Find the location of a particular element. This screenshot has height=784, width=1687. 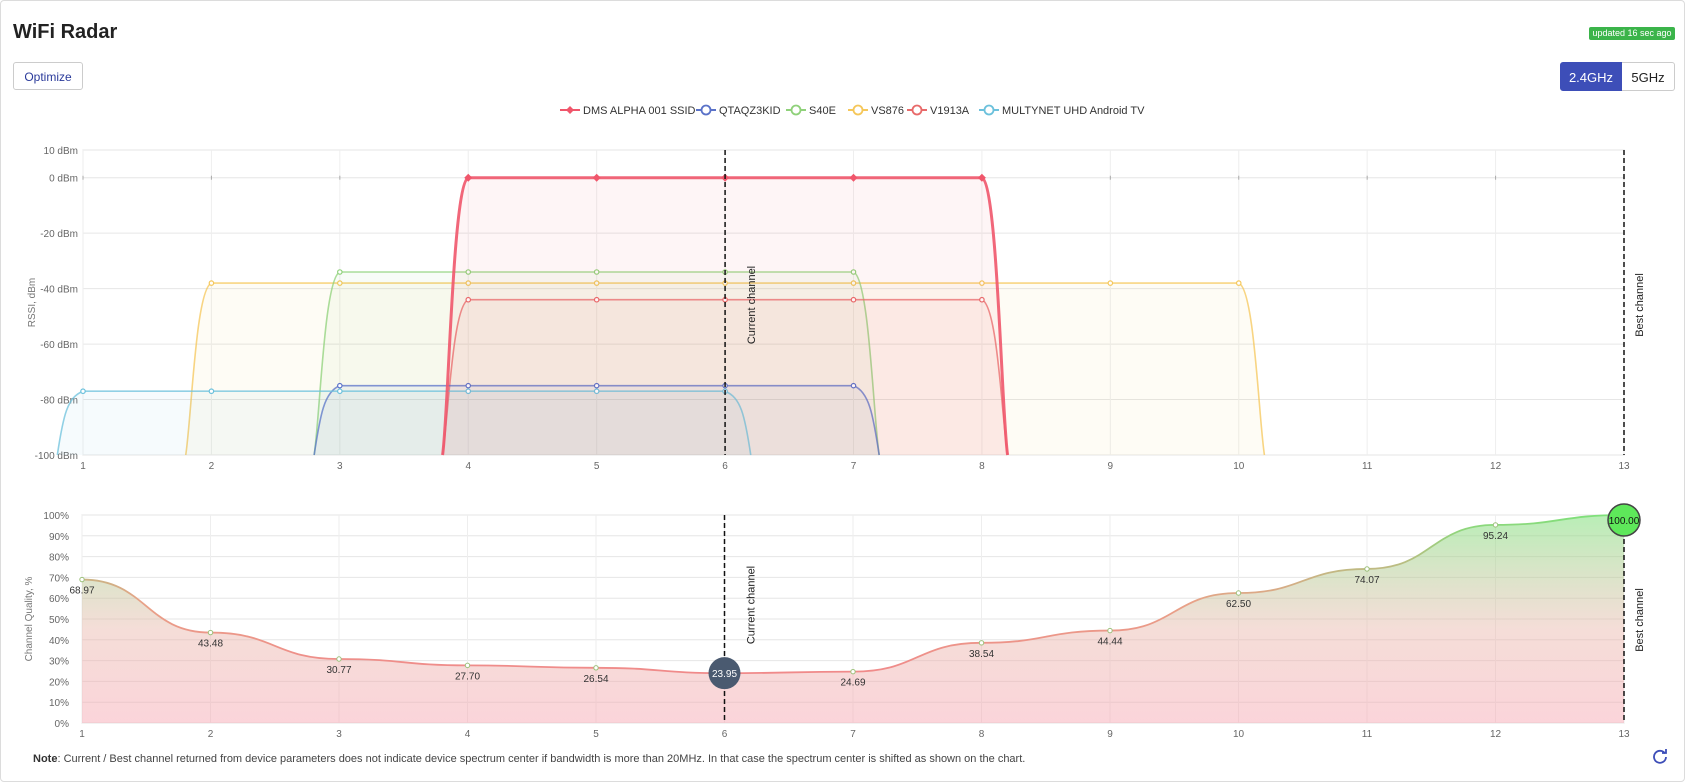

band-5ghz-button: 5GHz is located at coordinates (1648, 76).